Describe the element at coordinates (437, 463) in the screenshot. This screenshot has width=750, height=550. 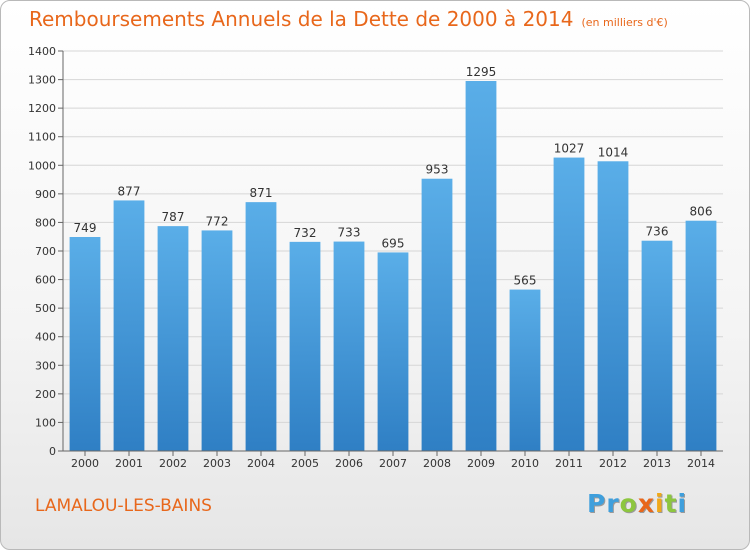
I see `x-tick-label: 2008` at that location.